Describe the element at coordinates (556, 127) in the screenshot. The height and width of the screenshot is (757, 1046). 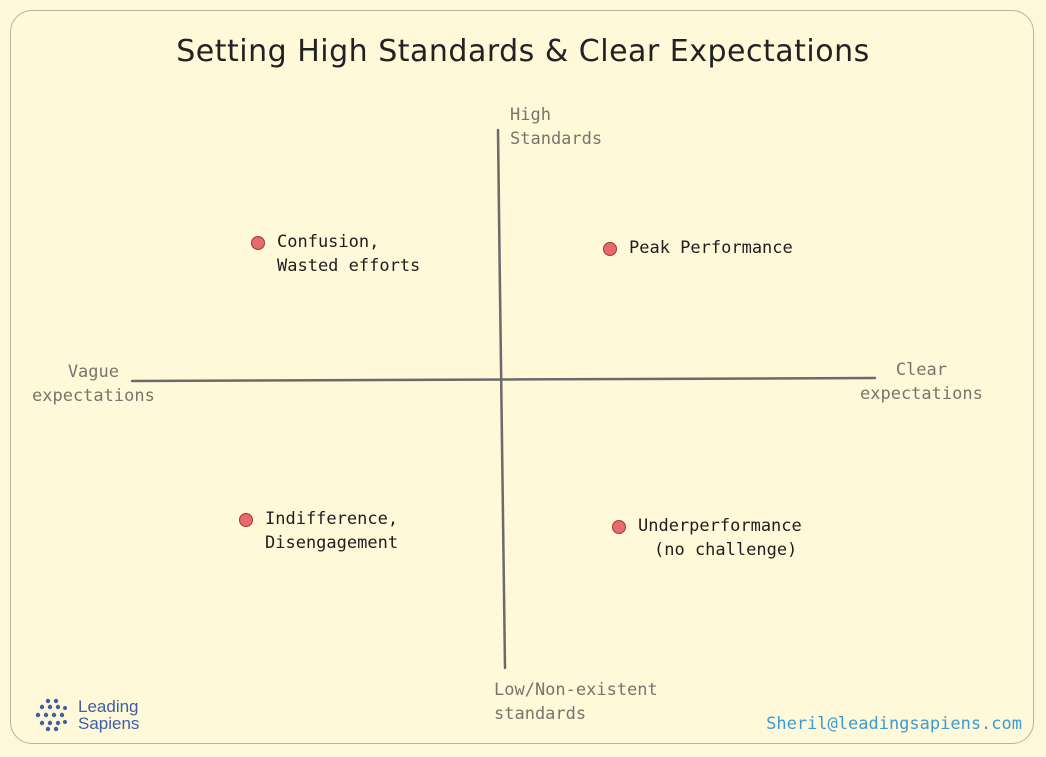
I see `axis-label-top: High Standards` at that location.